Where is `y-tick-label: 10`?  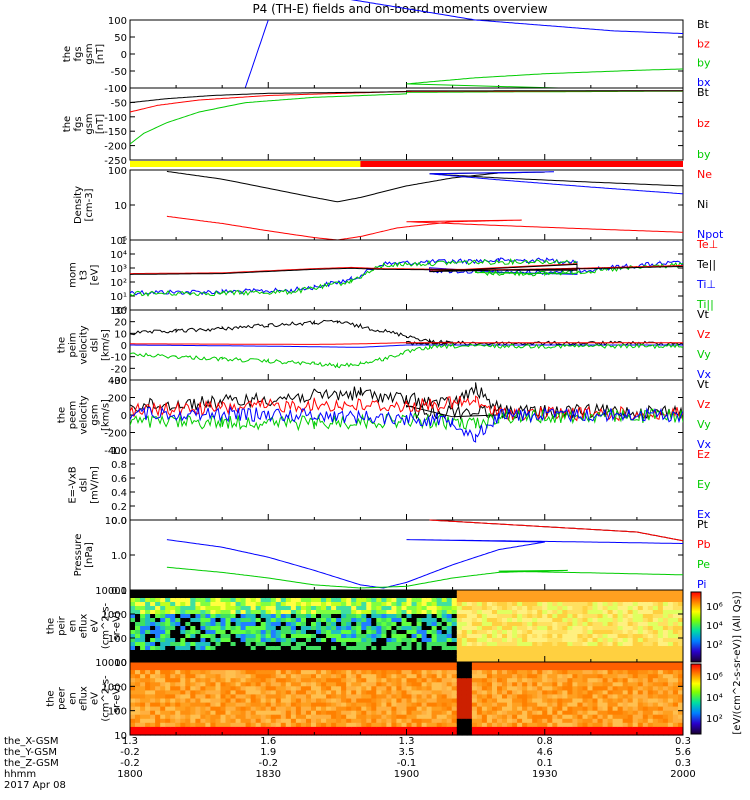 y-tick-label: 10 is located at coordinates (120, 663).